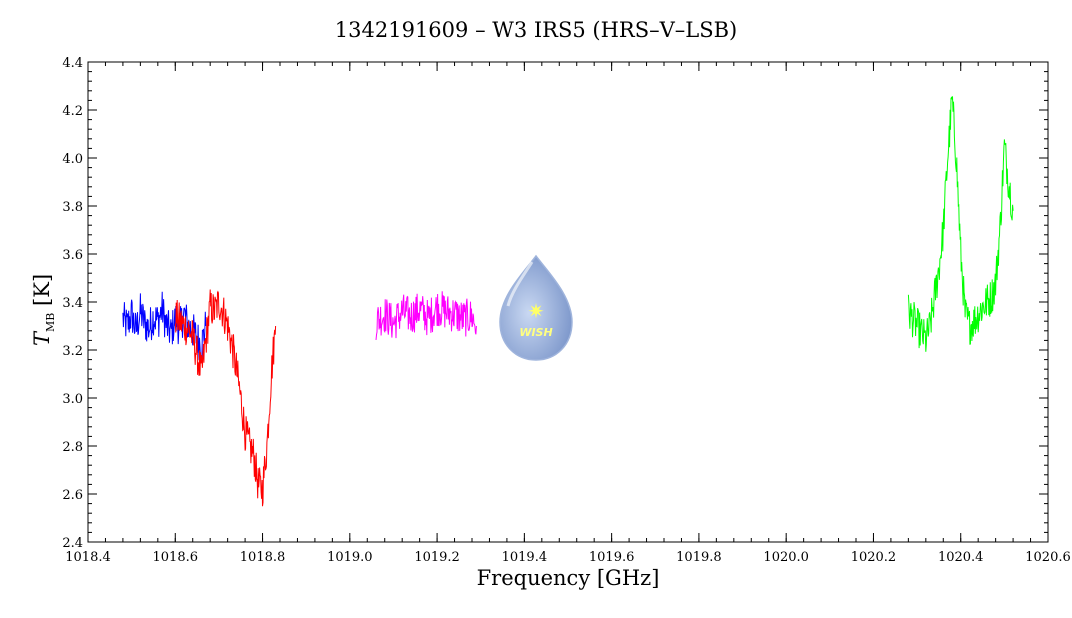  What do you see at coordinates (72, 303) in the screenshot?
I see `y-tick-label: 3.4` at bounding box center [72, 303].